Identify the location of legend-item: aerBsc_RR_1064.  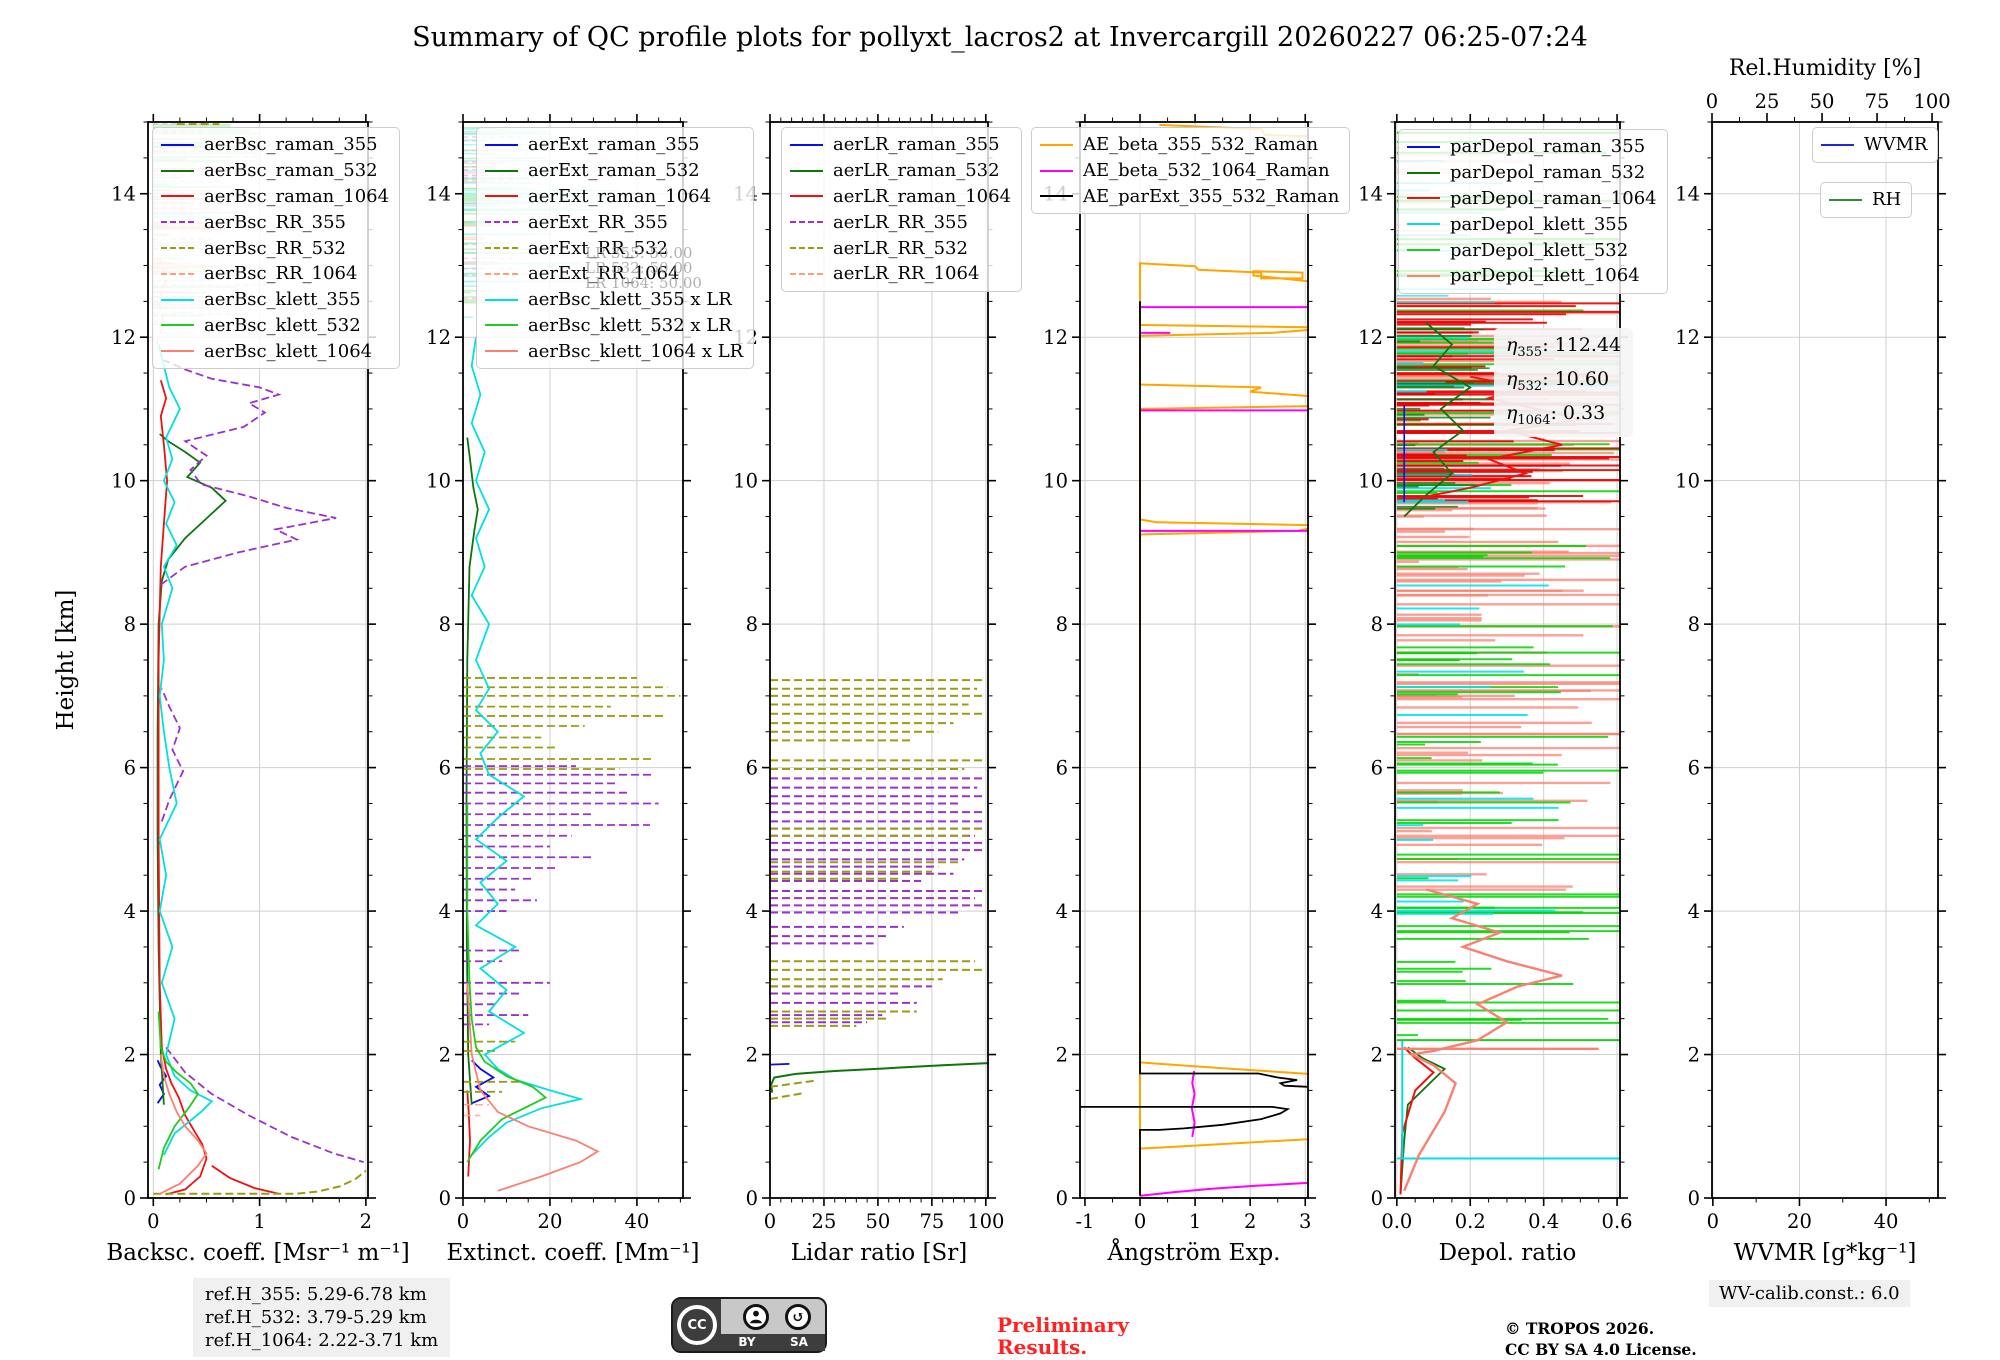
(275, 274).